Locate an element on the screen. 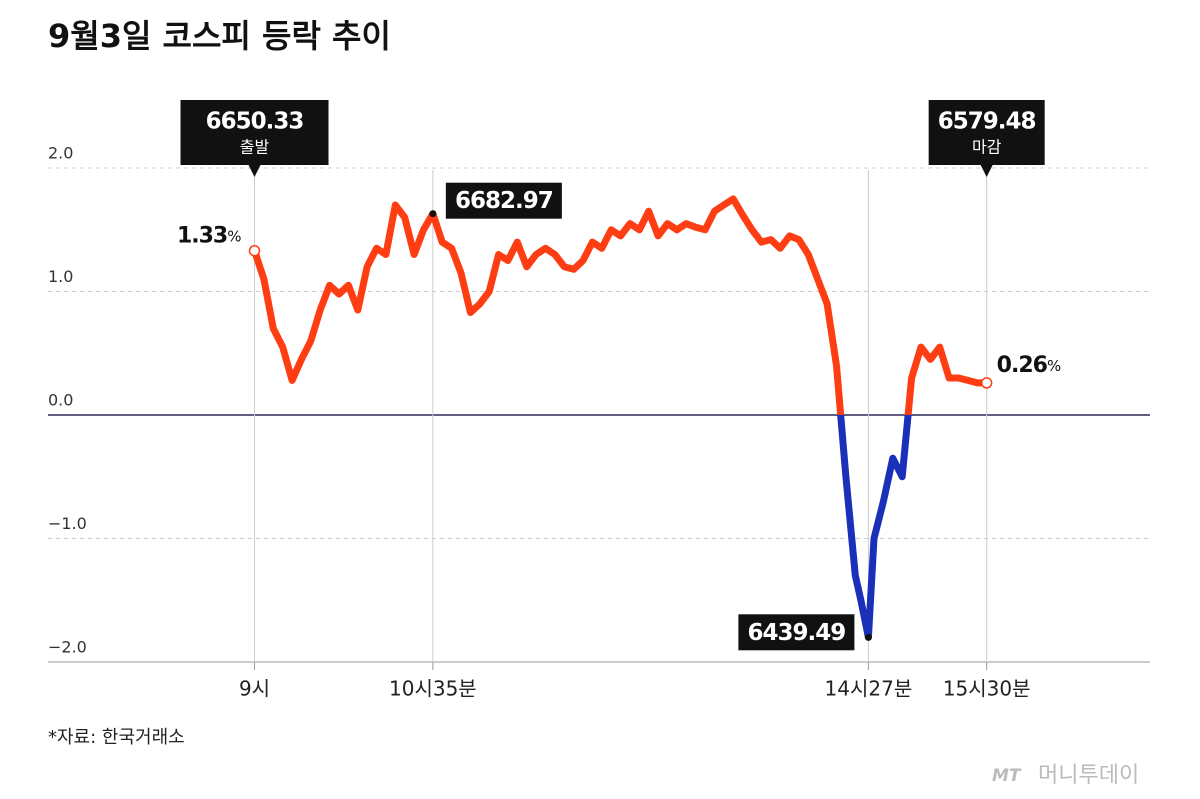 The height and width of the screenshot is (799, 1200). point-label: 0.26% is located at coordinates (1029, 365).